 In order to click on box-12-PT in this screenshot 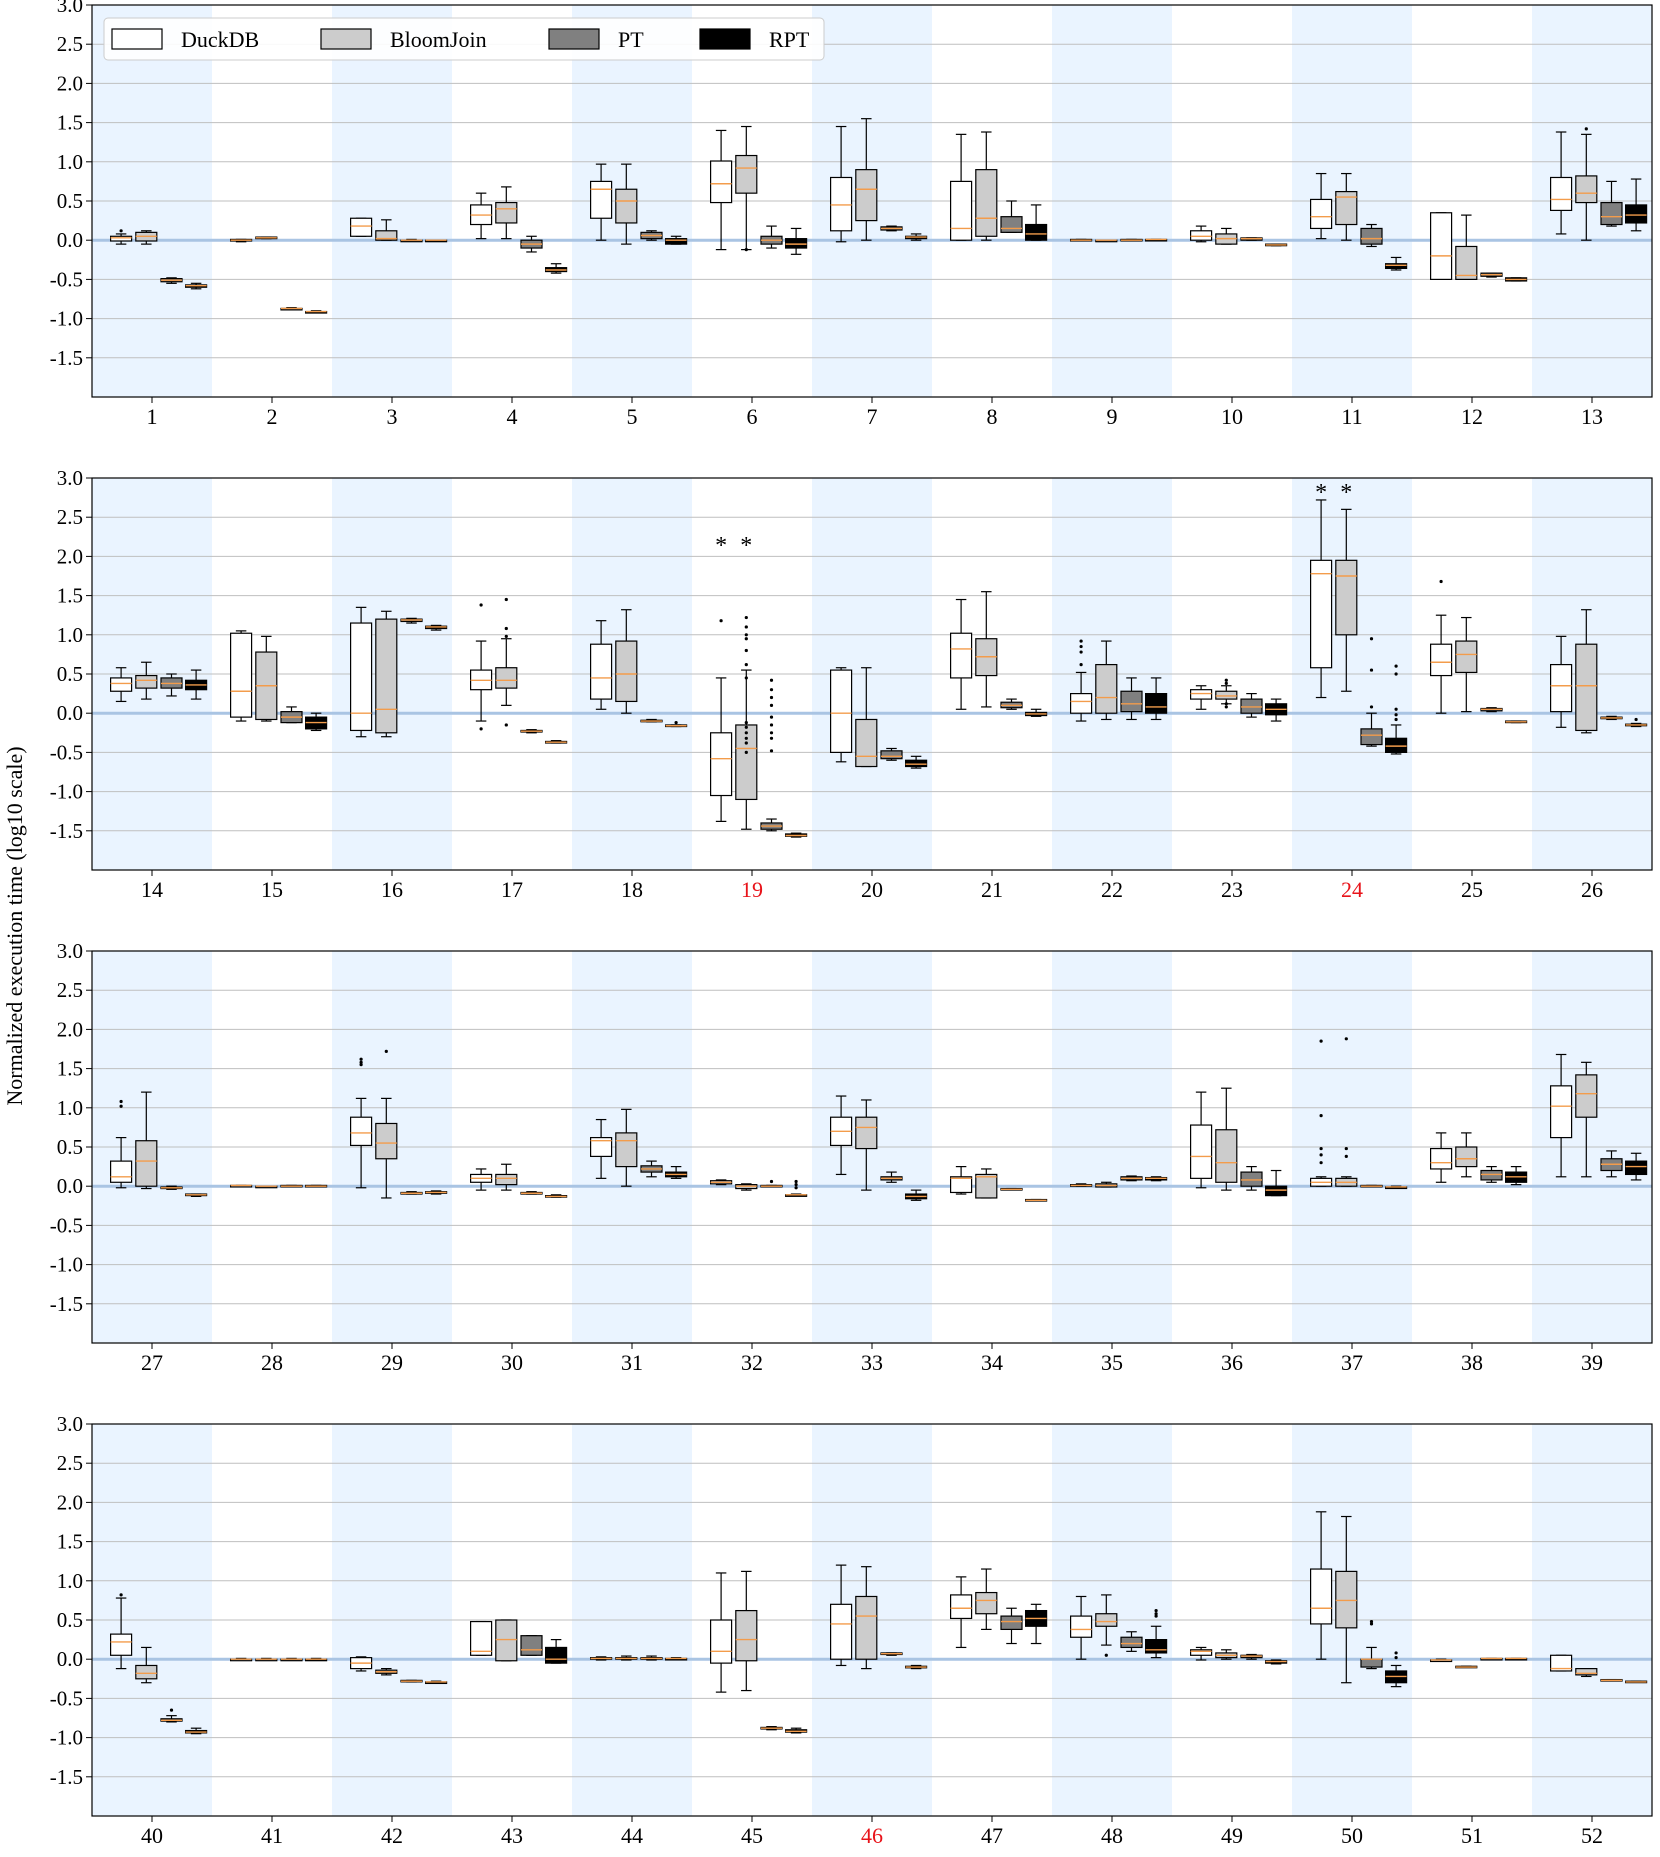, I will do `click(1491, 275)`.